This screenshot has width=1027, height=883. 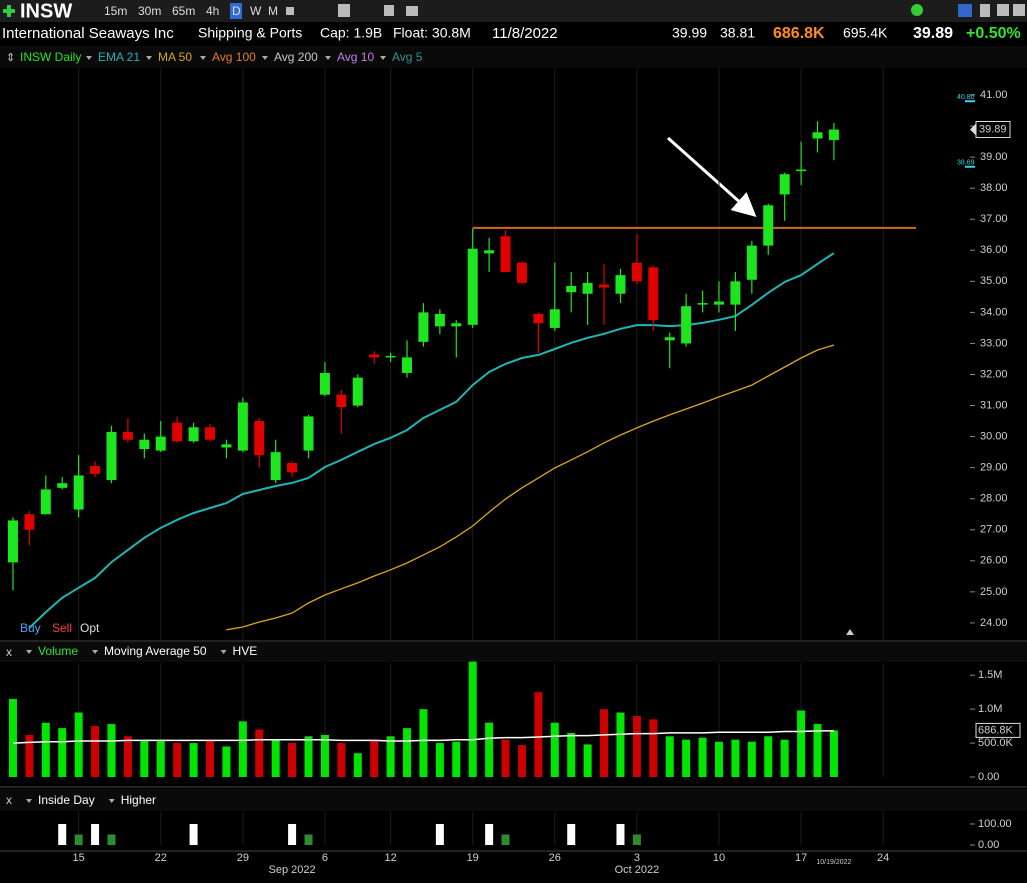 I want to click on marker-label: 38.69, so click(x=966, y=163).